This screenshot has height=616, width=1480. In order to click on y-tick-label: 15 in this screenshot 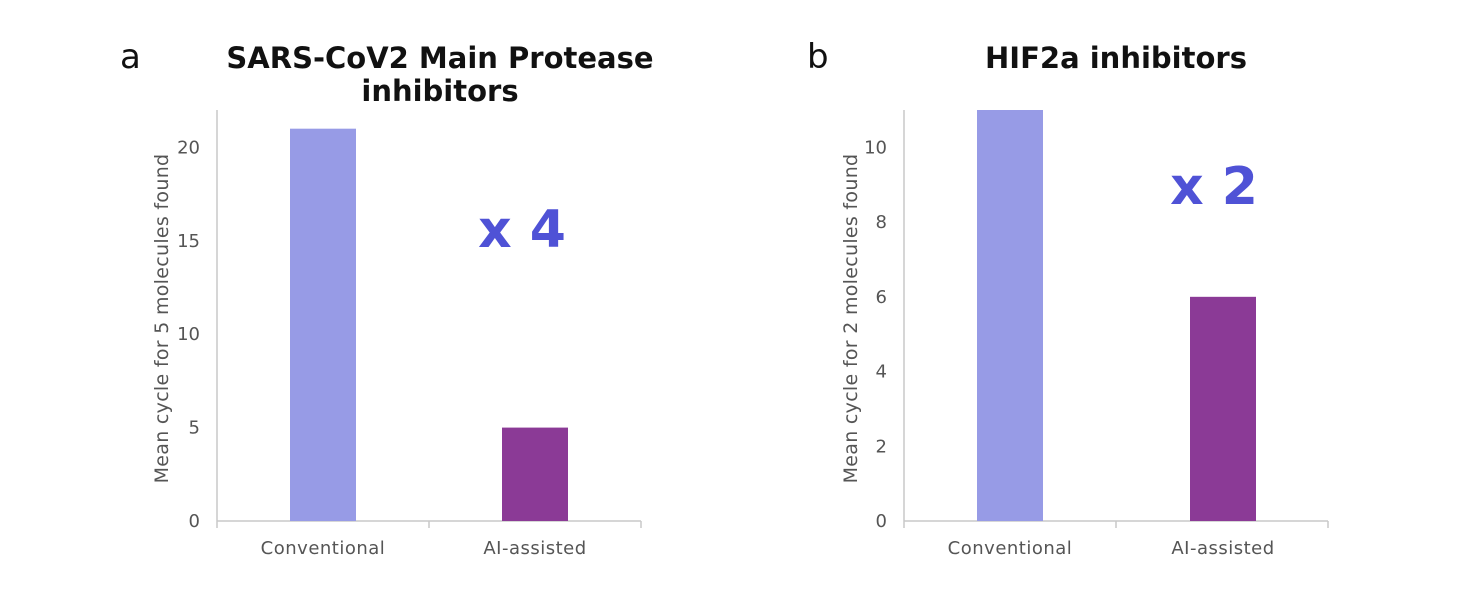, I will do `click(188, 241)`.